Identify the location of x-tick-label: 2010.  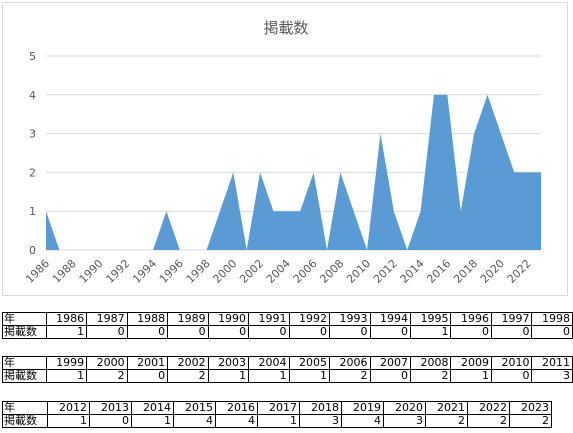
(358, 271).